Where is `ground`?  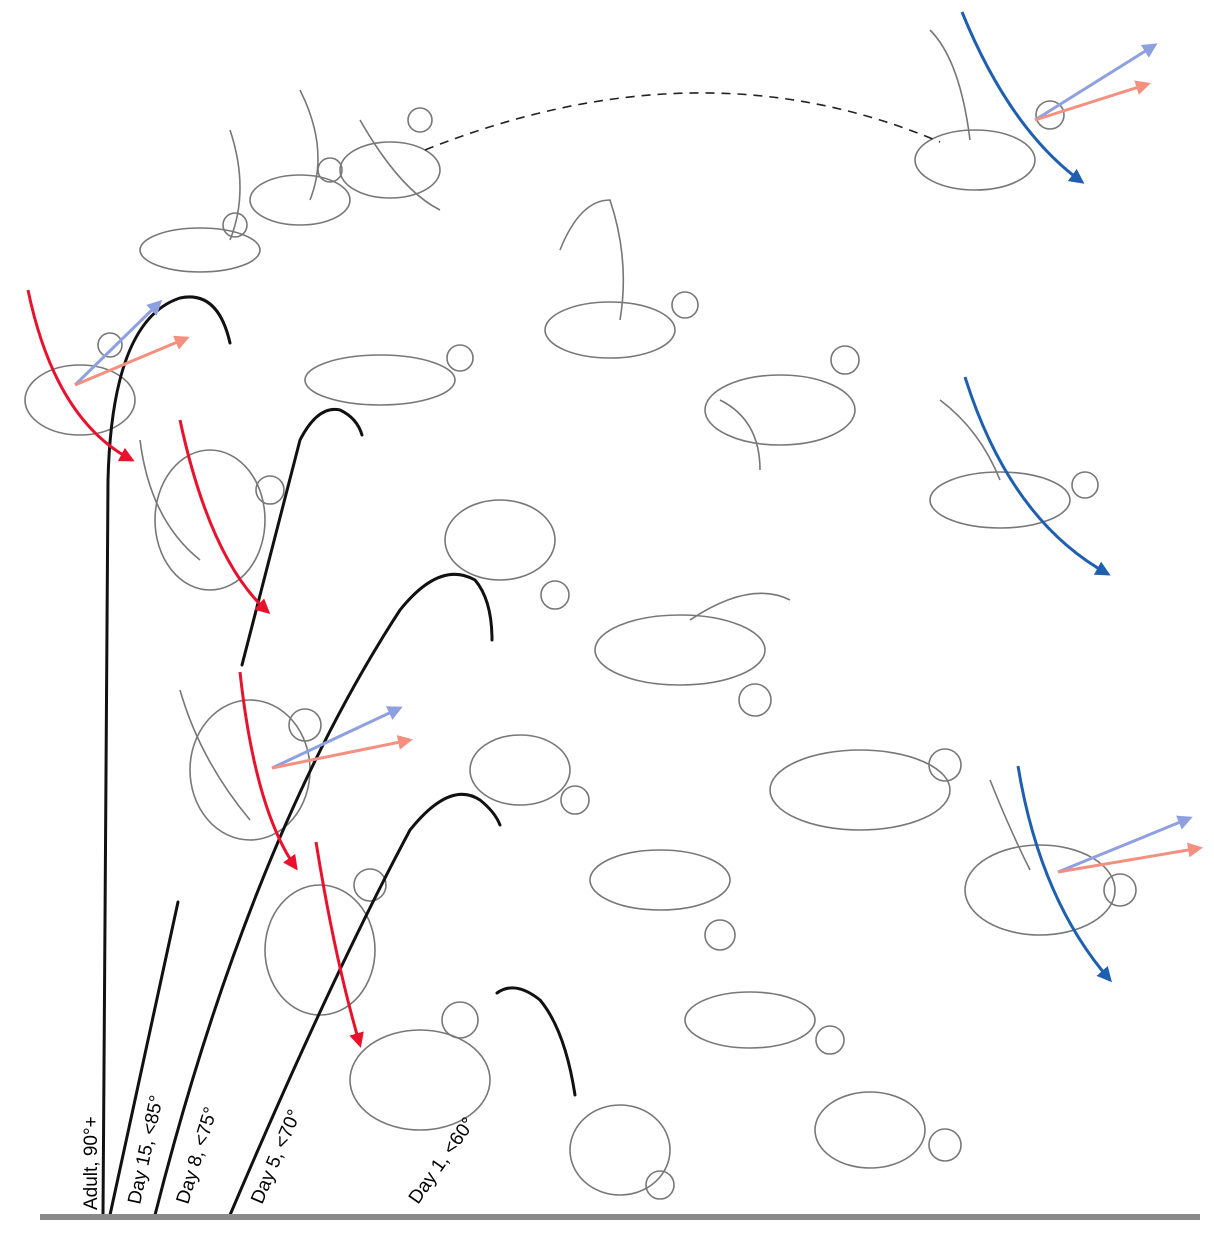
ground is located at coordinates (620, 1217).